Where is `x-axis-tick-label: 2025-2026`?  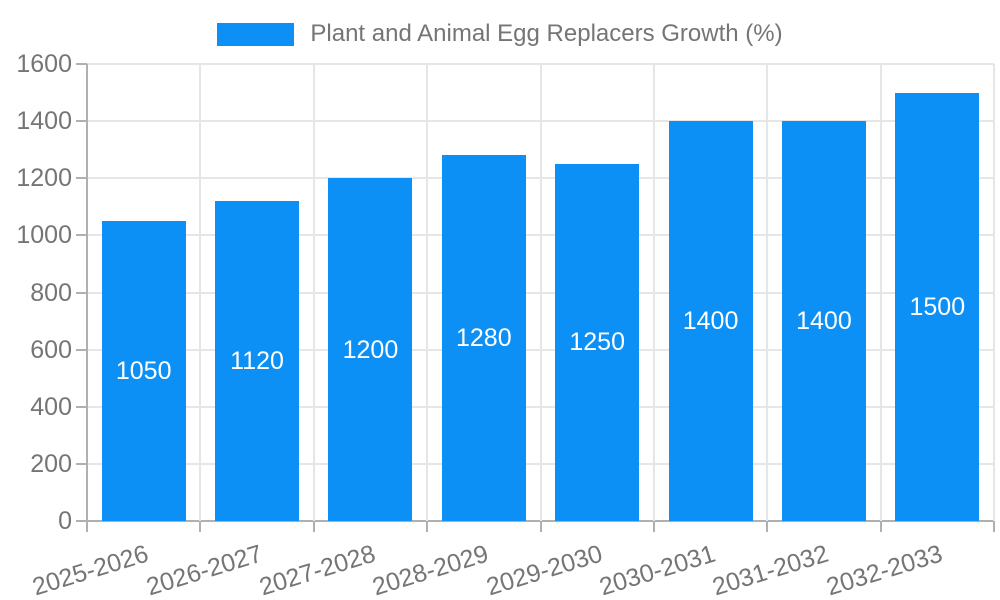 x-axis-tick-label: 2025-2026 is located at coordinates (90, 569).